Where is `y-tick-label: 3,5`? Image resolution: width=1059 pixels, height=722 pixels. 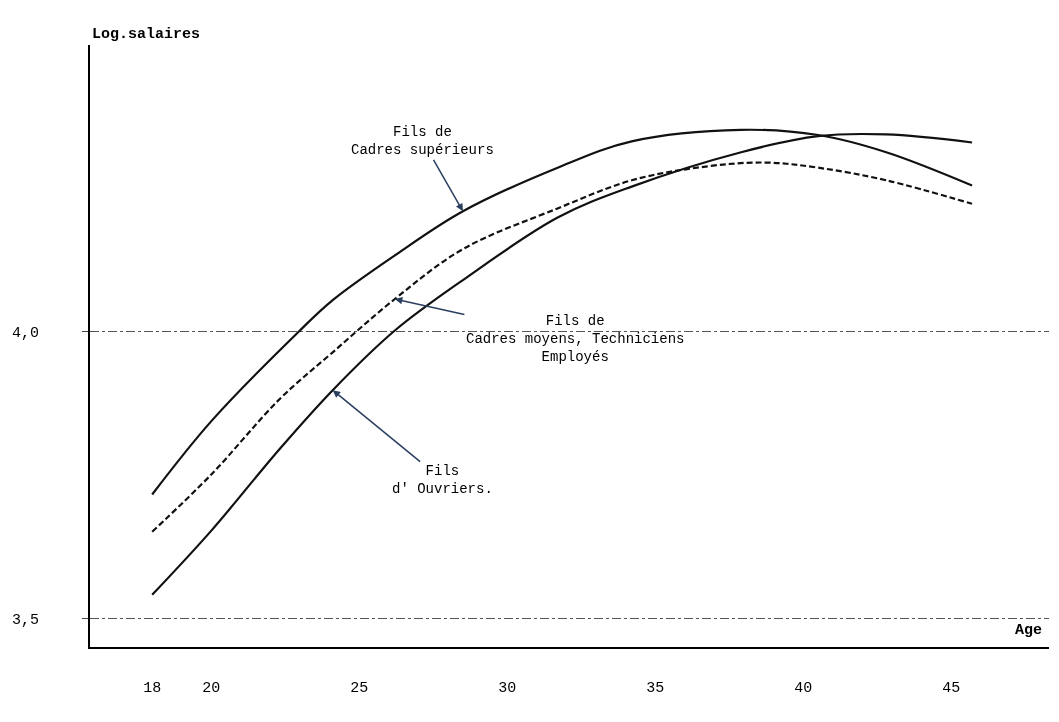 y-tick-label: 3,5 is located at coordinates (25, 620).